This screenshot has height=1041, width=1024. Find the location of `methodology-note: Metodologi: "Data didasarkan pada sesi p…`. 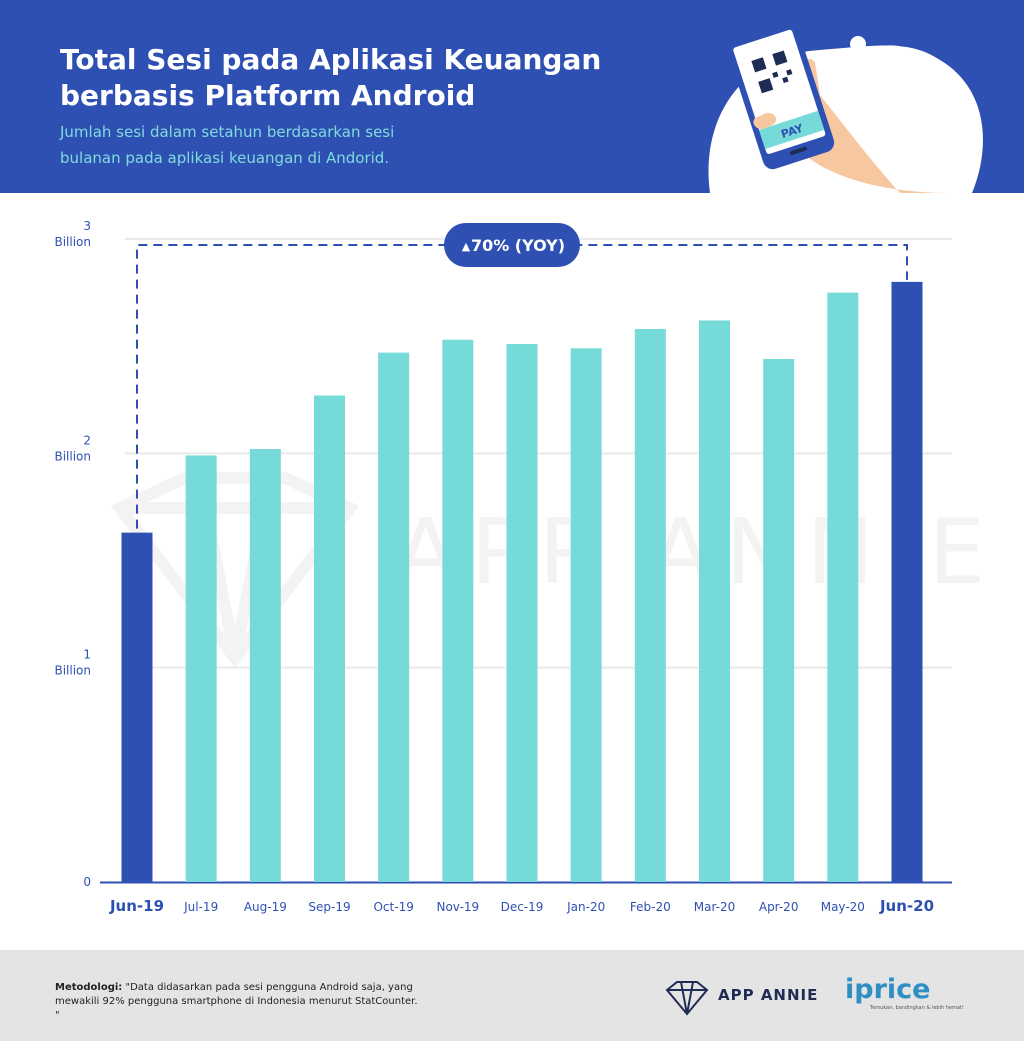

methodology-note: Metodologi: "Data didasarkan pada sesi p… is located at coordinates (255, 1002).